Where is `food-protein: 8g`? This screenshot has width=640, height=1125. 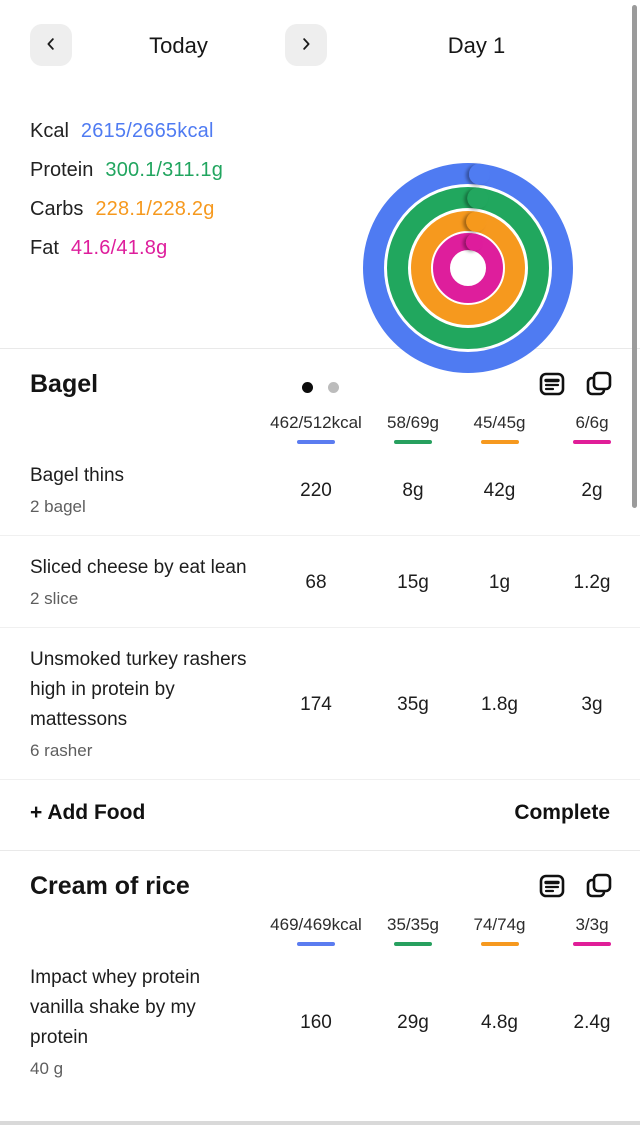 food-protein: 8g is located at coordinates (413, 490).